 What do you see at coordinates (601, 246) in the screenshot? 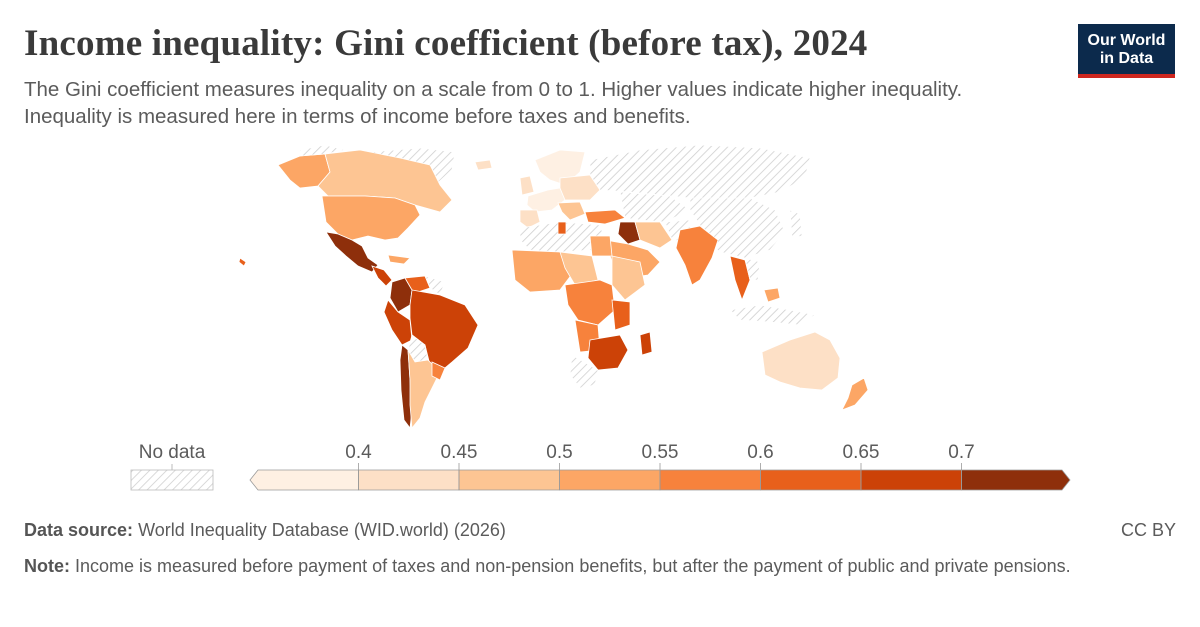
I see `region-egypt` at bounding box center [601, 246].